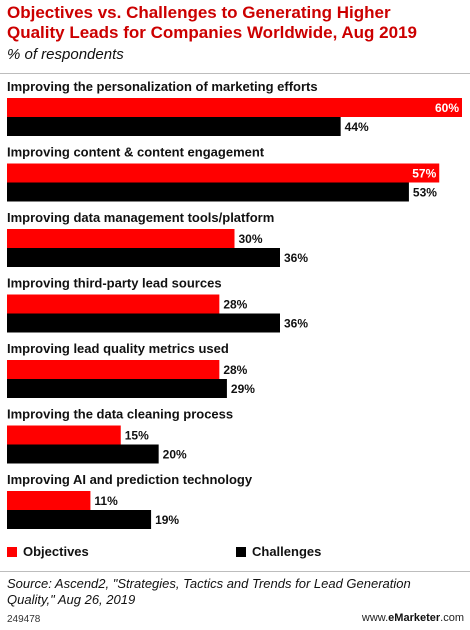 Image resolution: width=470 pixels, height=630 pixels. Describe the element at coordinates (137, 436) in the screenshot. I see `value-label: 15%` at that location.